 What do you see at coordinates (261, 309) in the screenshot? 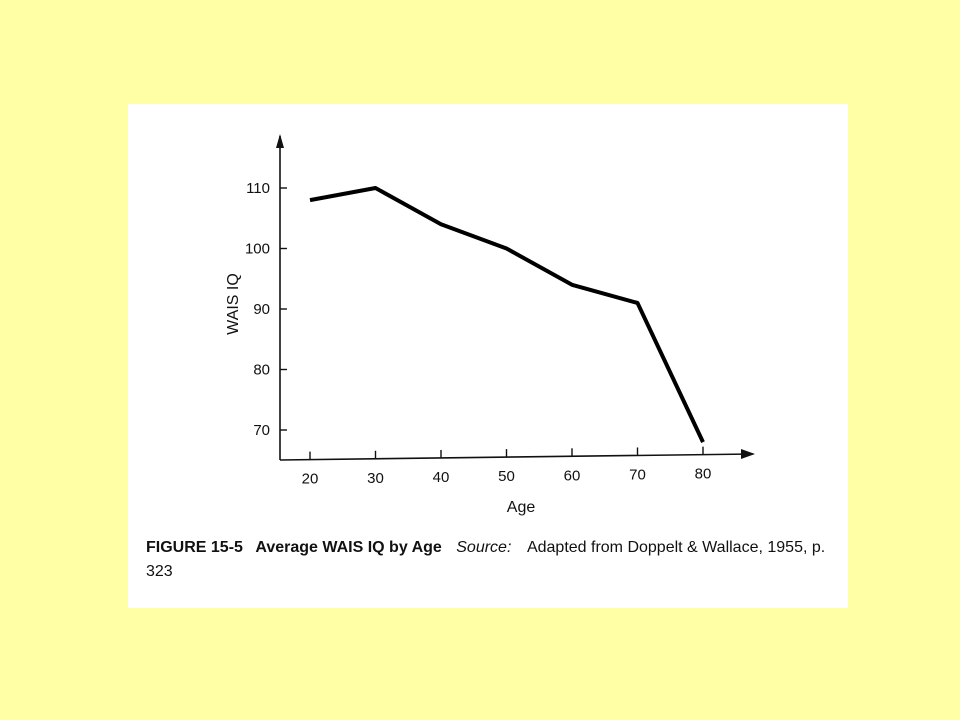
I see `y-tick-label: 90` at bounding box center [261, 309].